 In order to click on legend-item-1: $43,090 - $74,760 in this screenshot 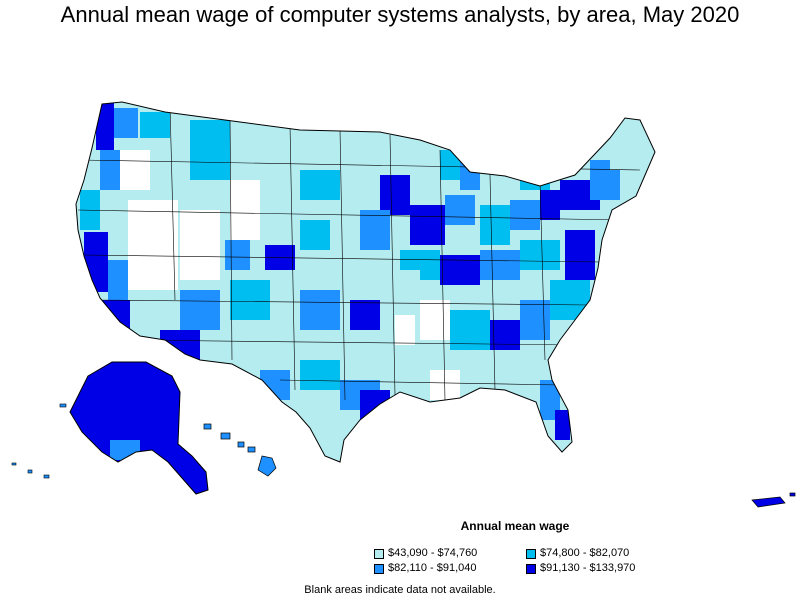, I will do `click(425, 553)`.